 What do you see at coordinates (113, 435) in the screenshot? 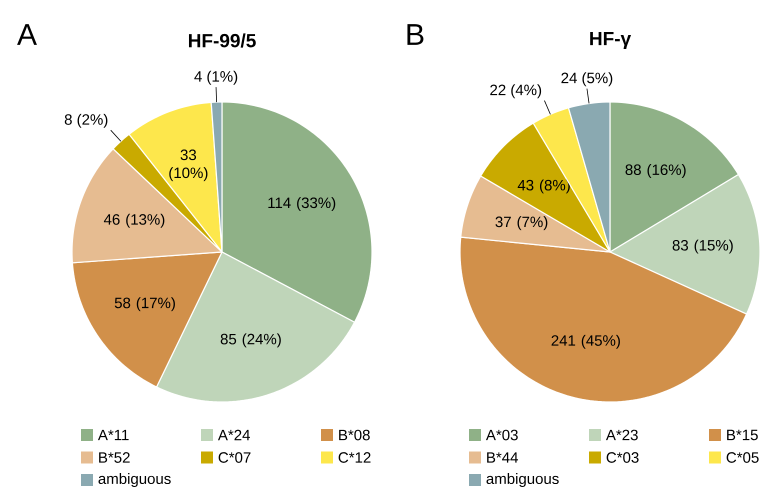
I see `legend-label: A*11` at bounding box center [113, 435].